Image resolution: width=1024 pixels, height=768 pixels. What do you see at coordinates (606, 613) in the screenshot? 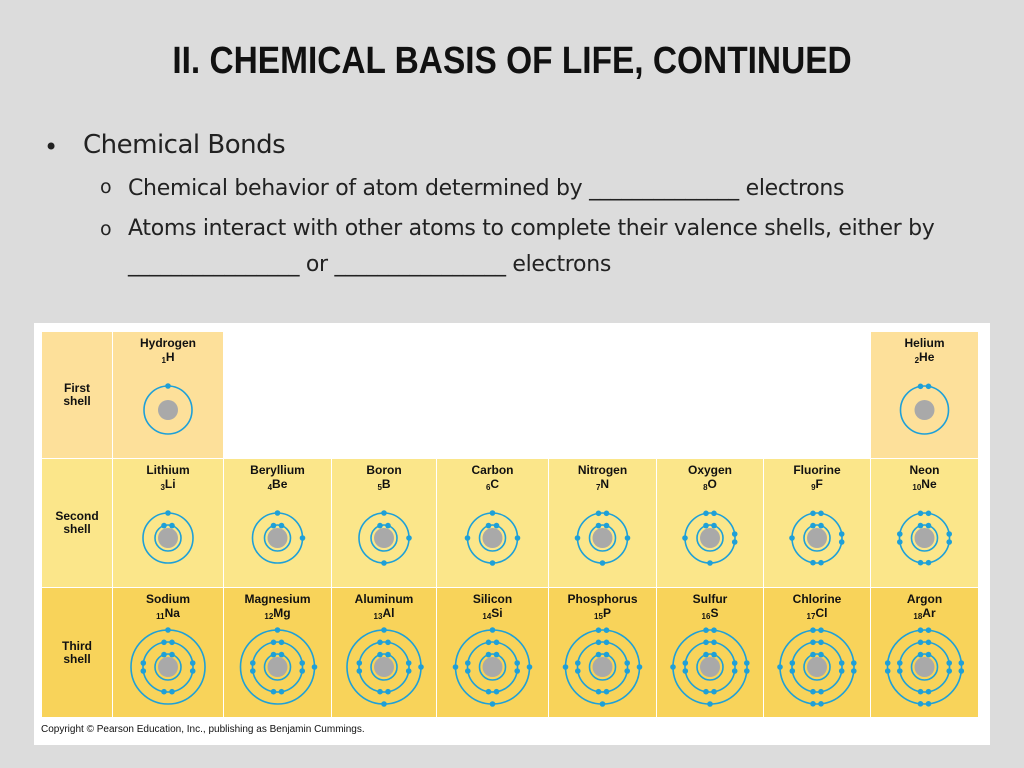
I see `symbol-text: P` at bounding box center [606, 613].